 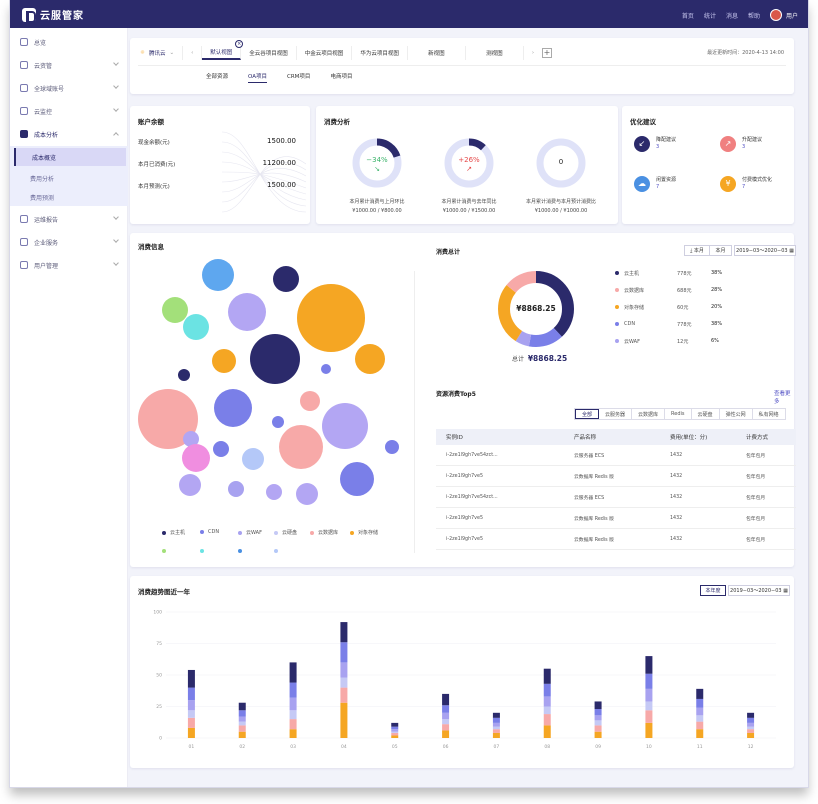 What do you see at coordinates (70, 157) in the screenshot?
I see `sidebar-sub-cost-overview: 成本概览` at bounding box center [70, 157].